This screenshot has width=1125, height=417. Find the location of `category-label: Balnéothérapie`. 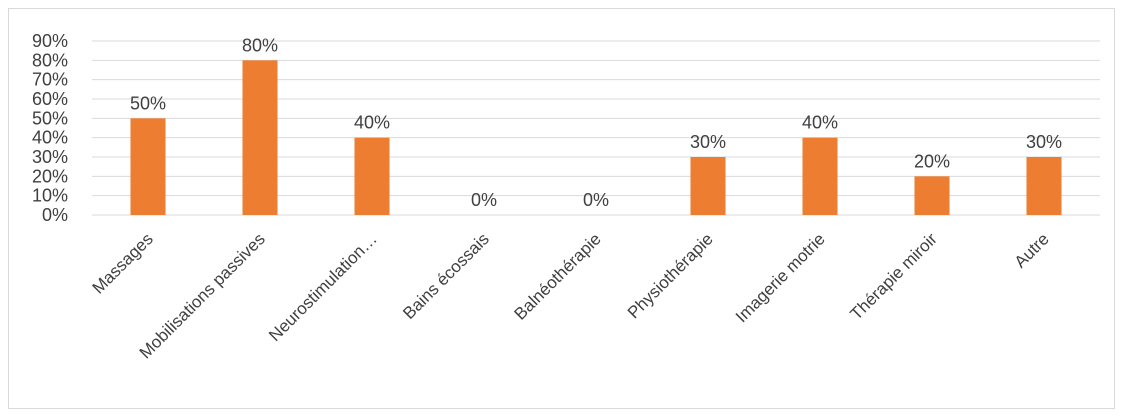

category-label: Balnéothérapie is located at coordinates (558, 276).